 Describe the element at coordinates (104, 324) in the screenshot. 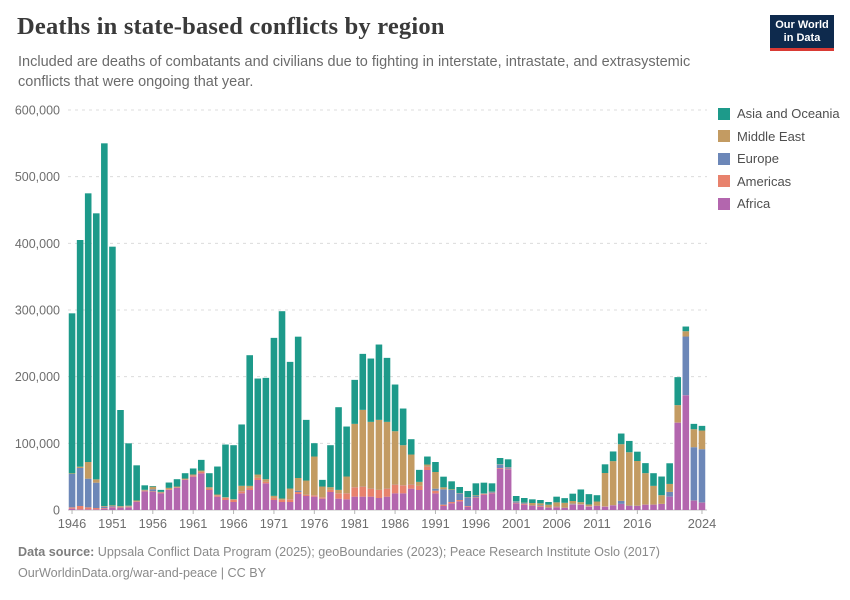

I see `bar-segment-asia_oceania-1950` at that location.